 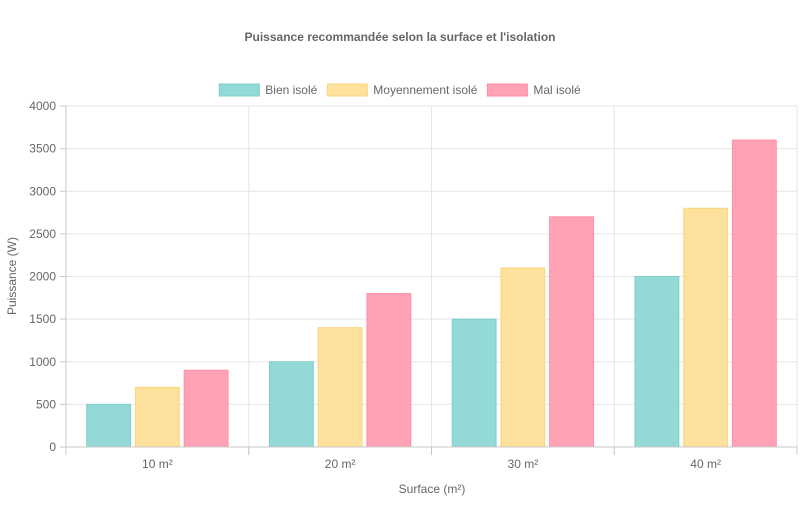 I want to click on x-tick-label: 30 m², so click(x=523, y=464).